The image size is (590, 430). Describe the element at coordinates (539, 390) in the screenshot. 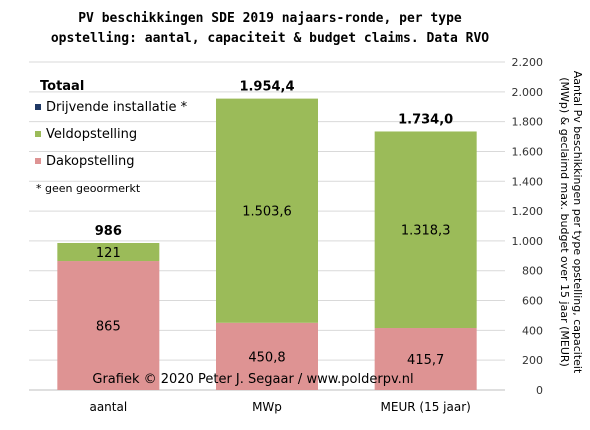

I see `y-tick-label: 0` at that location.